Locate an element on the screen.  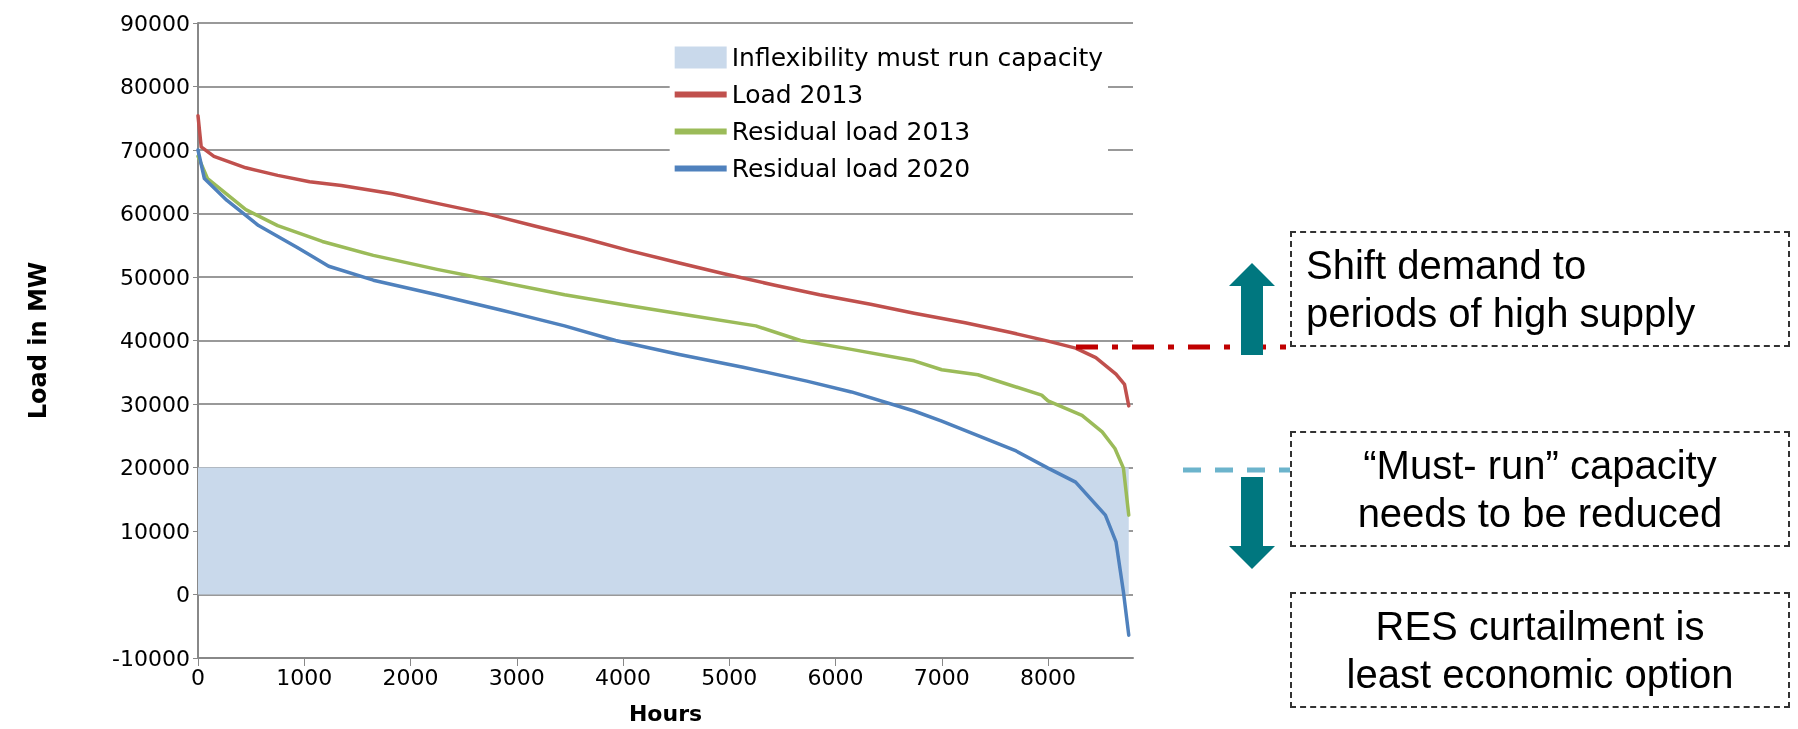
y-tick-label: 0 is located at coordinates (183, 594).